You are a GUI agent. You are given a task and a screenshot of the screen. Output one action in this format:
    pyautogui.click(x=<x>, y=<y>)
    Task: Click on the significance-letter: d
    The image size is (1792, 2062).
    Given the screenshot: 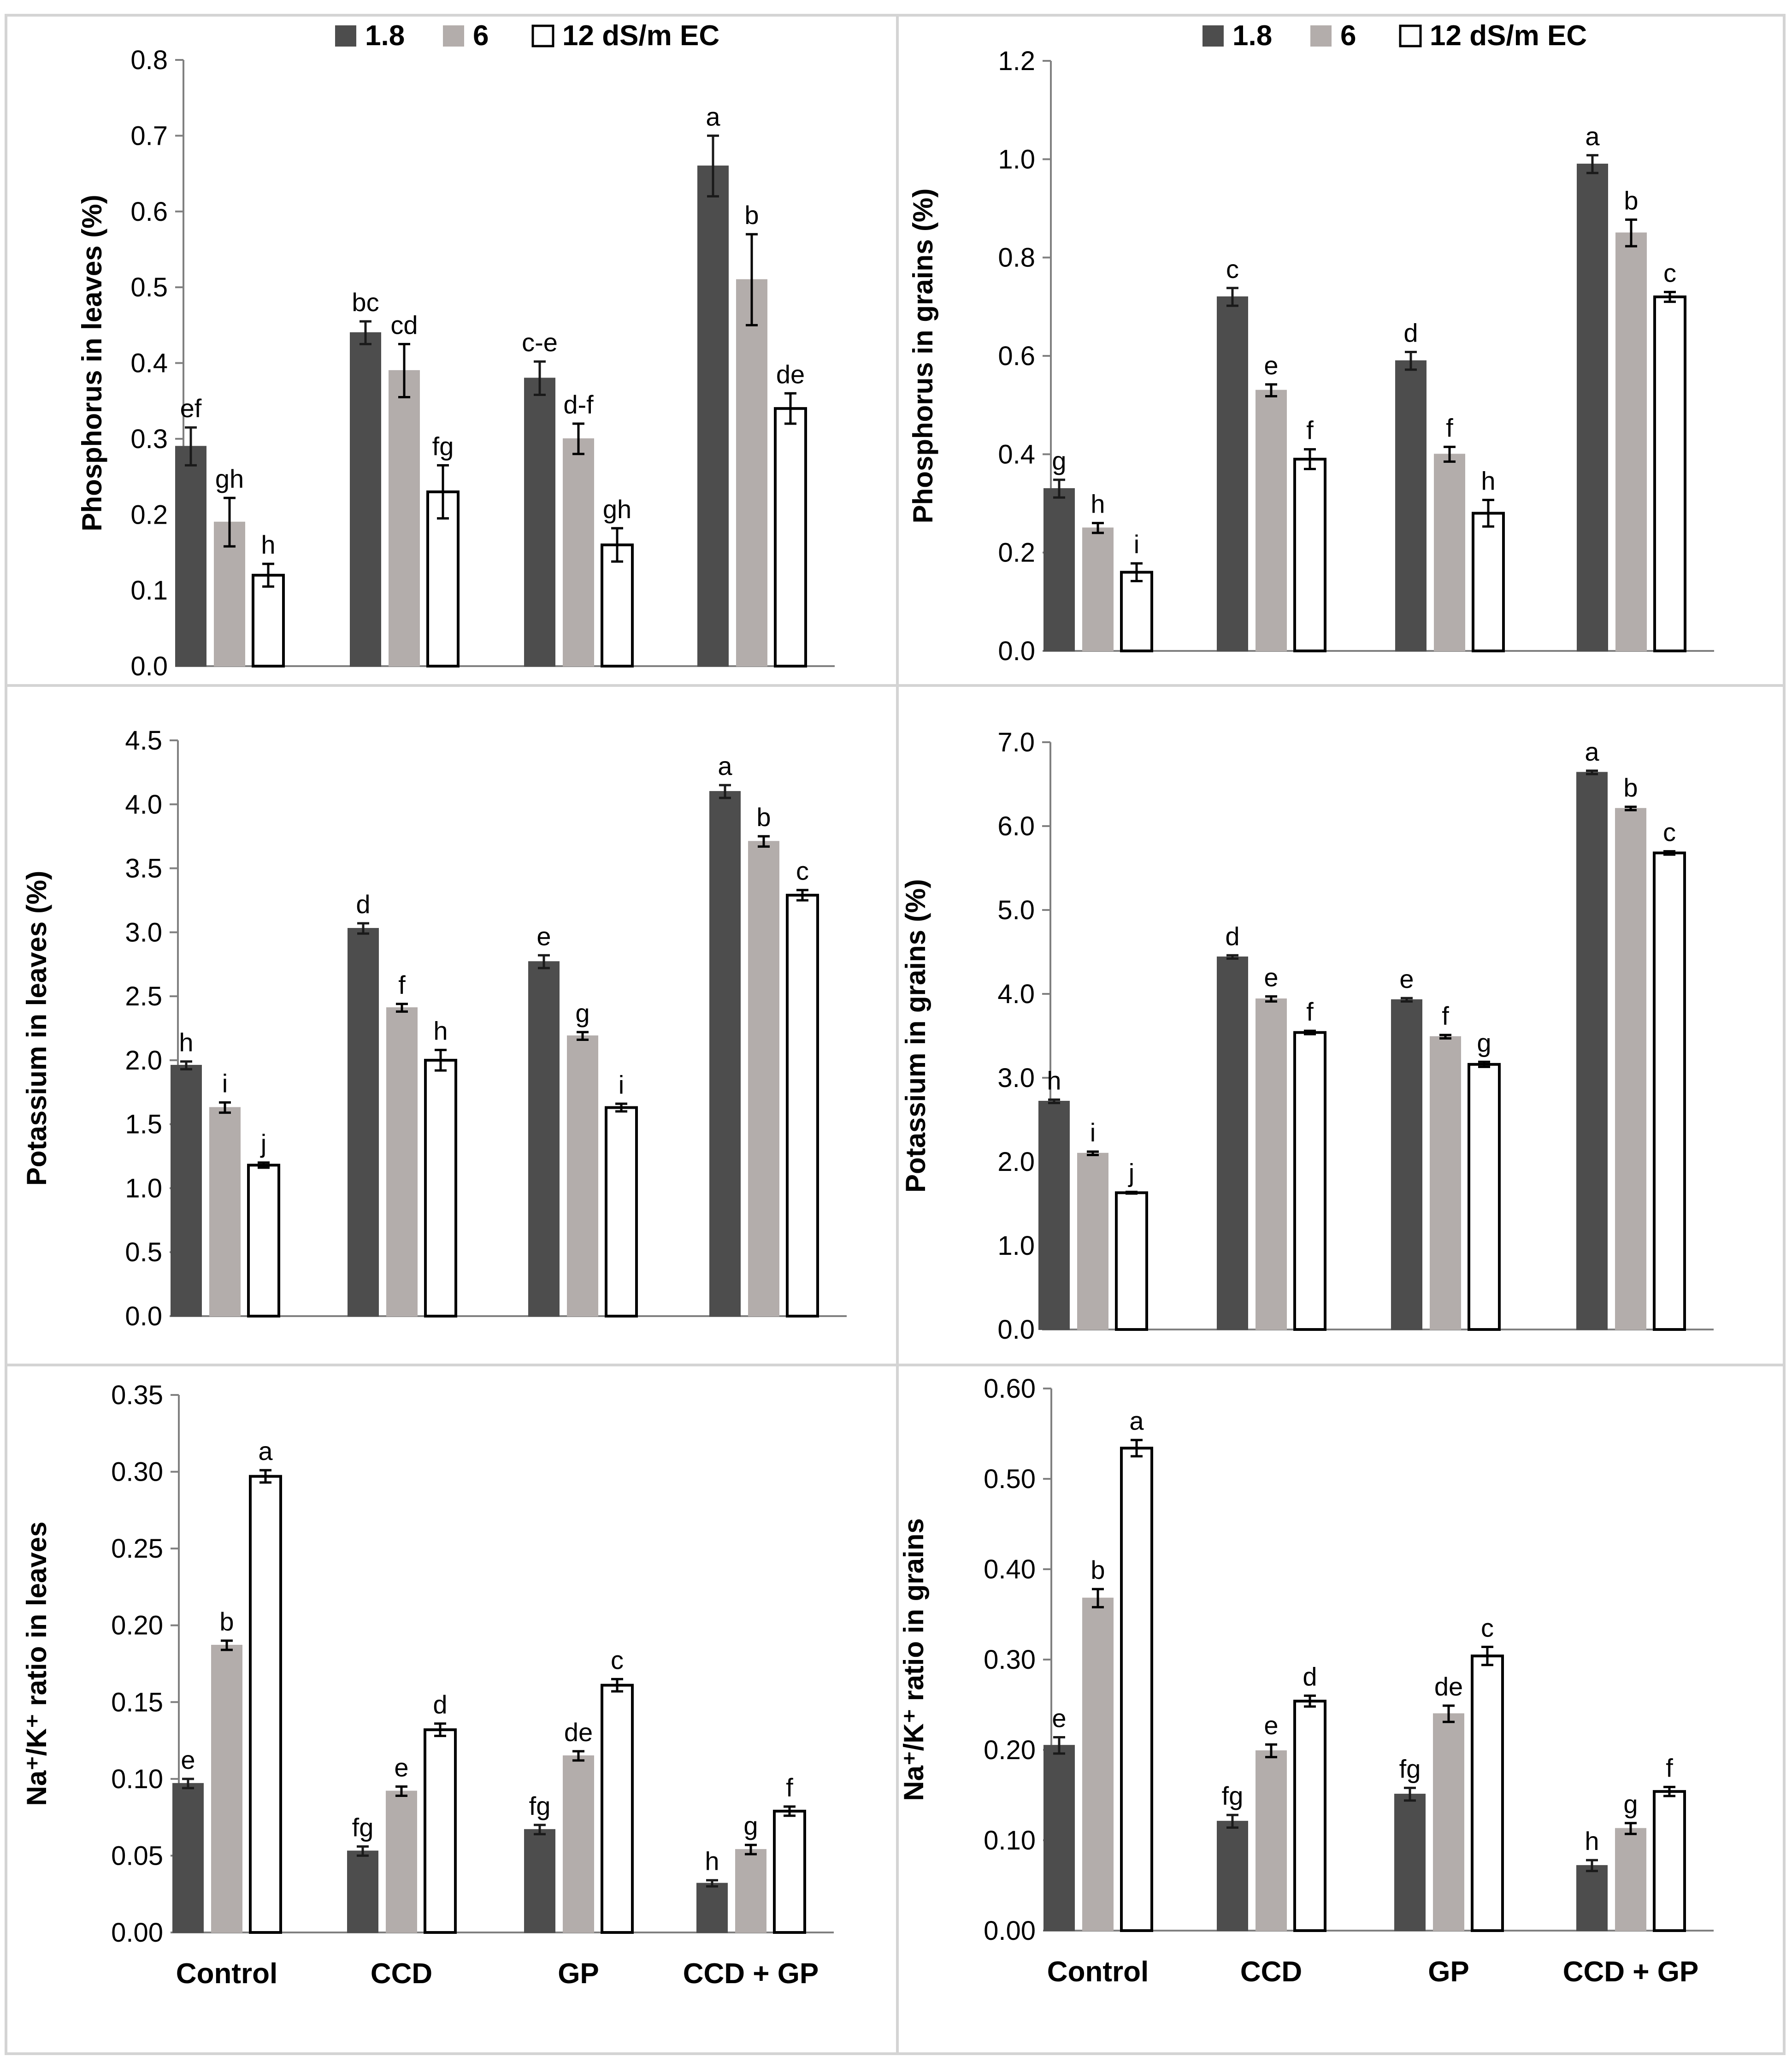 What is the action you would take?
    pyautogui.click(x=1410, y=333)
    